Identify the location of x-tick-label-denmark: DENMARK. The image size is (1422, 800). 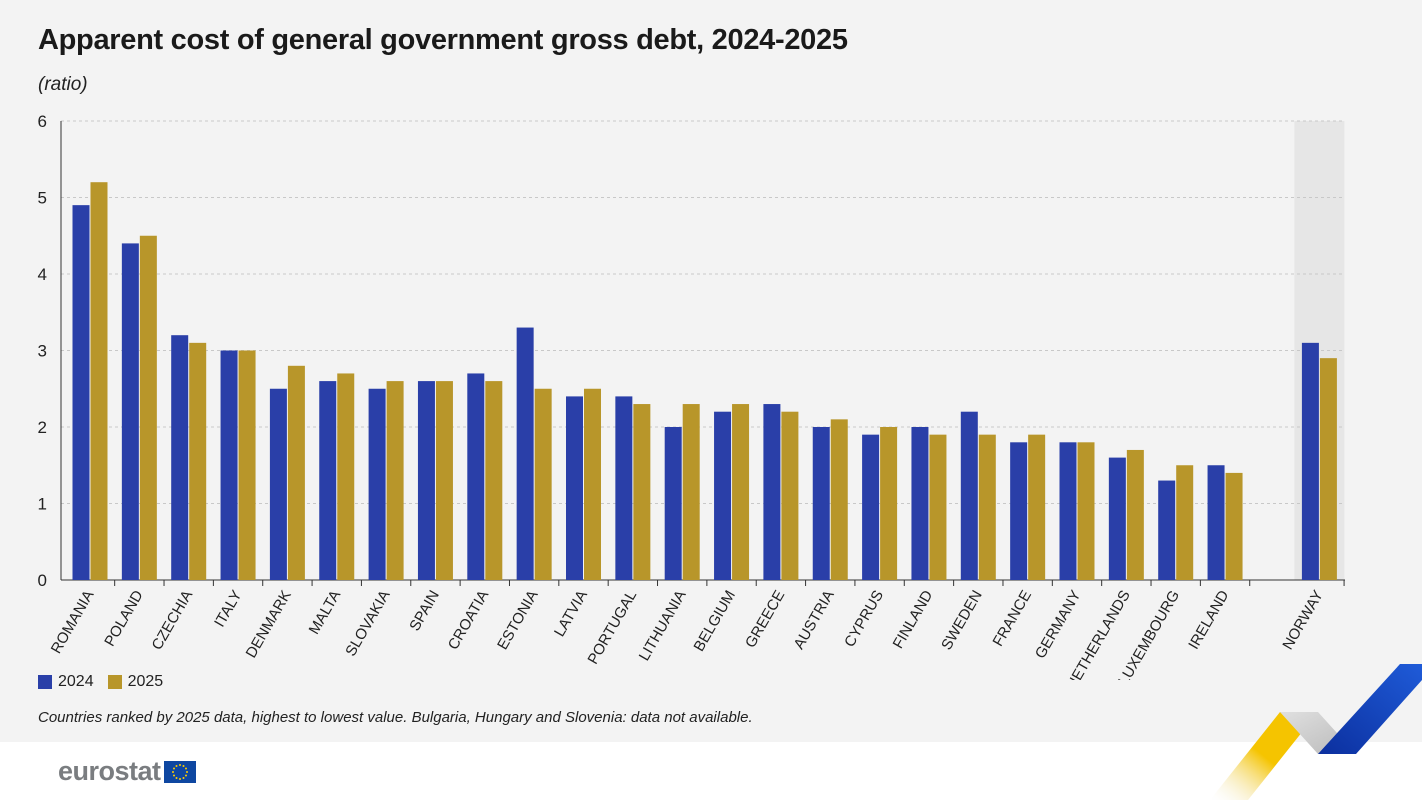
(269, 624).